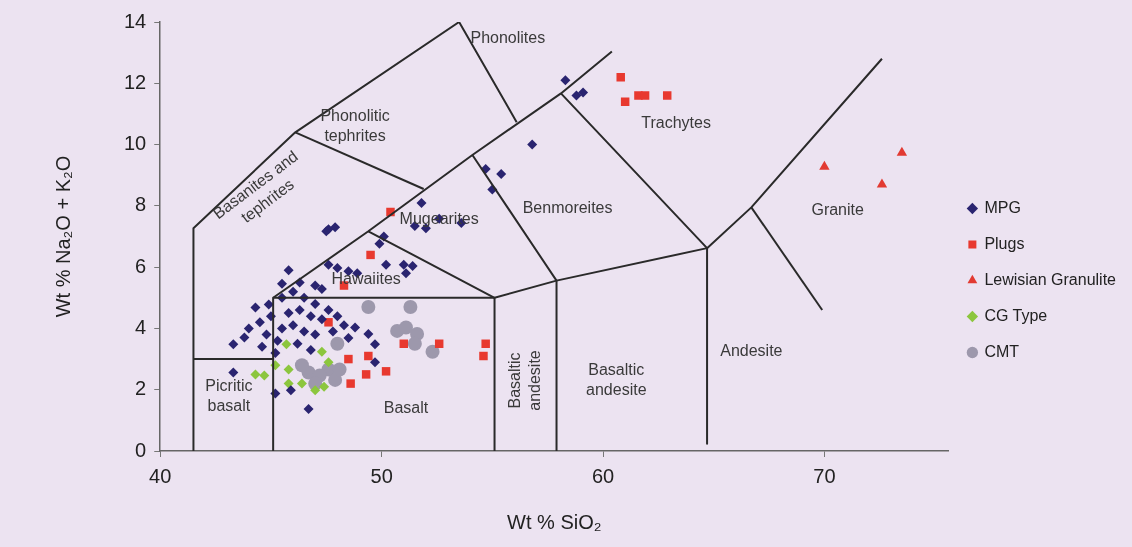  I want to click on x-tick-label: 70, so click(824, 475).